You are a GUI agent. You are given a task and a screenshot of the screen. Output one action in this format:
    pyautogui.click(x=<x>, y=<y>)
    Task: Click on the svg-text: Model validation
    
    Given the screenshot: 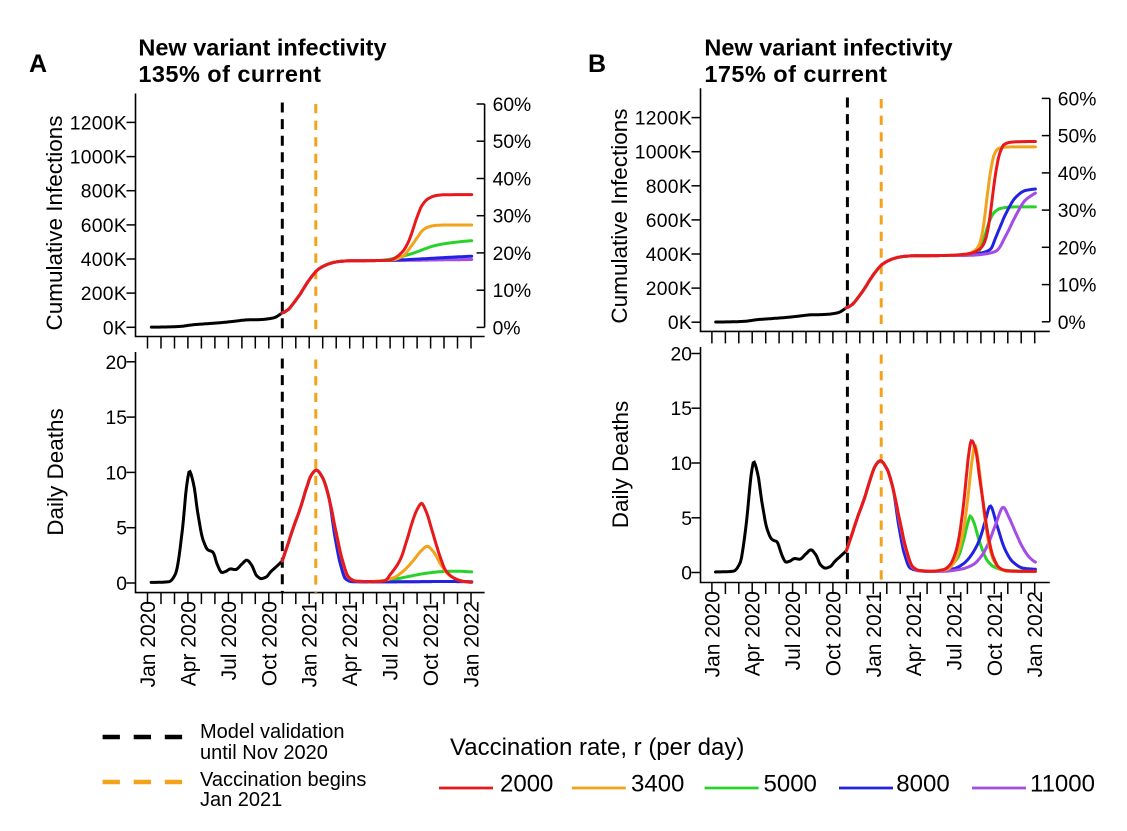 What is the action you would take?
    pyautogui.click(x=272, y=732)
    